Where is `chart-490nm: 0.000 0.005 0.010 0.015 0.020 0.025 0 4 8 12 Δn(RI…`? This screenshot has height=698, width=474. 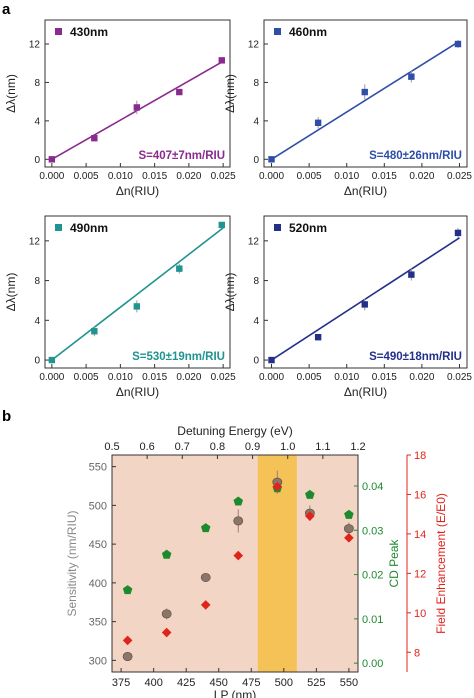 chart-490nm: 0.000 0.005 0.010 0.015 0.020 0.025 0 4 8 12 Δn(RI… is located at coordinates (120, 307).